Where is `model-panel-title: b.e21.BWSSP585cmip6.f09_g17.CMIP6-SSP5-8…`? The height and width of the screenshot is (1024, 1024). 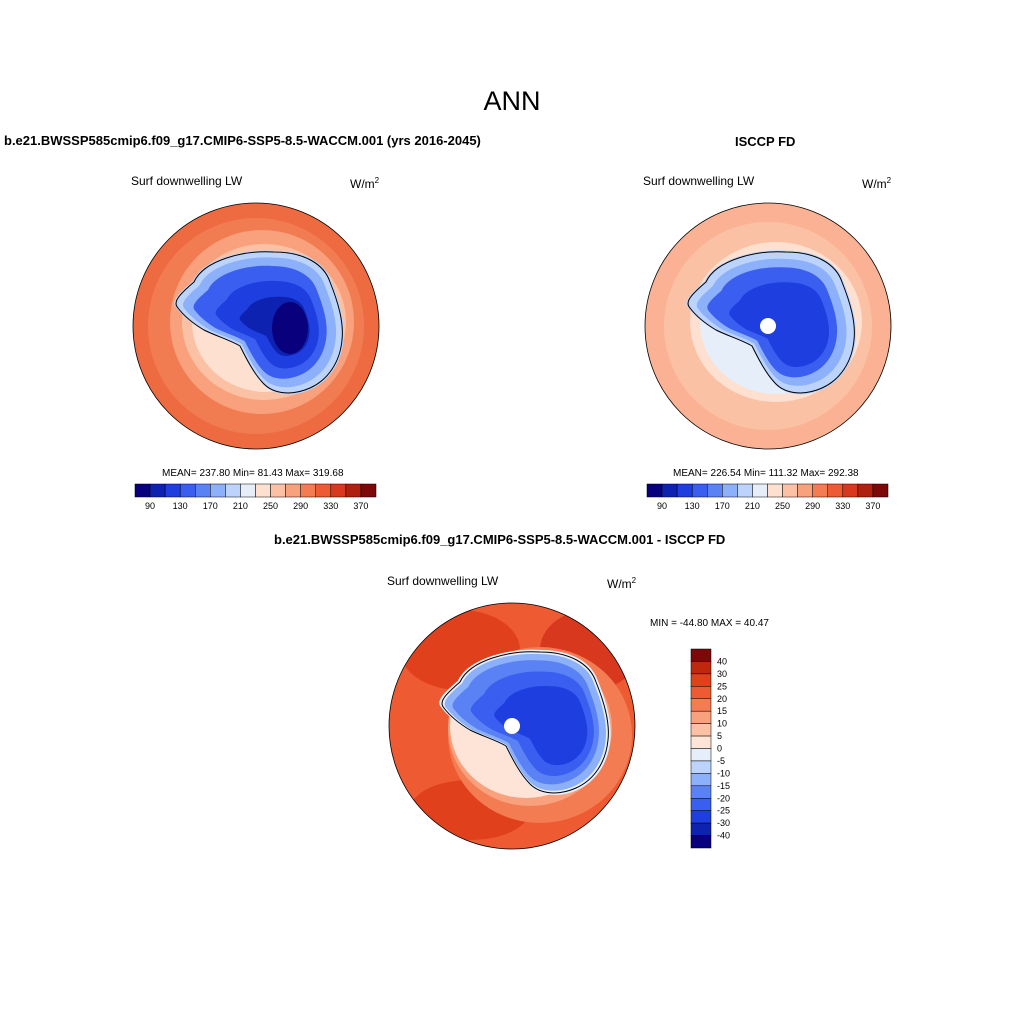 model-panel-title: b.e21.BWSSP585cmip6.f09_g17.CMIP6-SSP5-8… is located at coordinates (242, 140).